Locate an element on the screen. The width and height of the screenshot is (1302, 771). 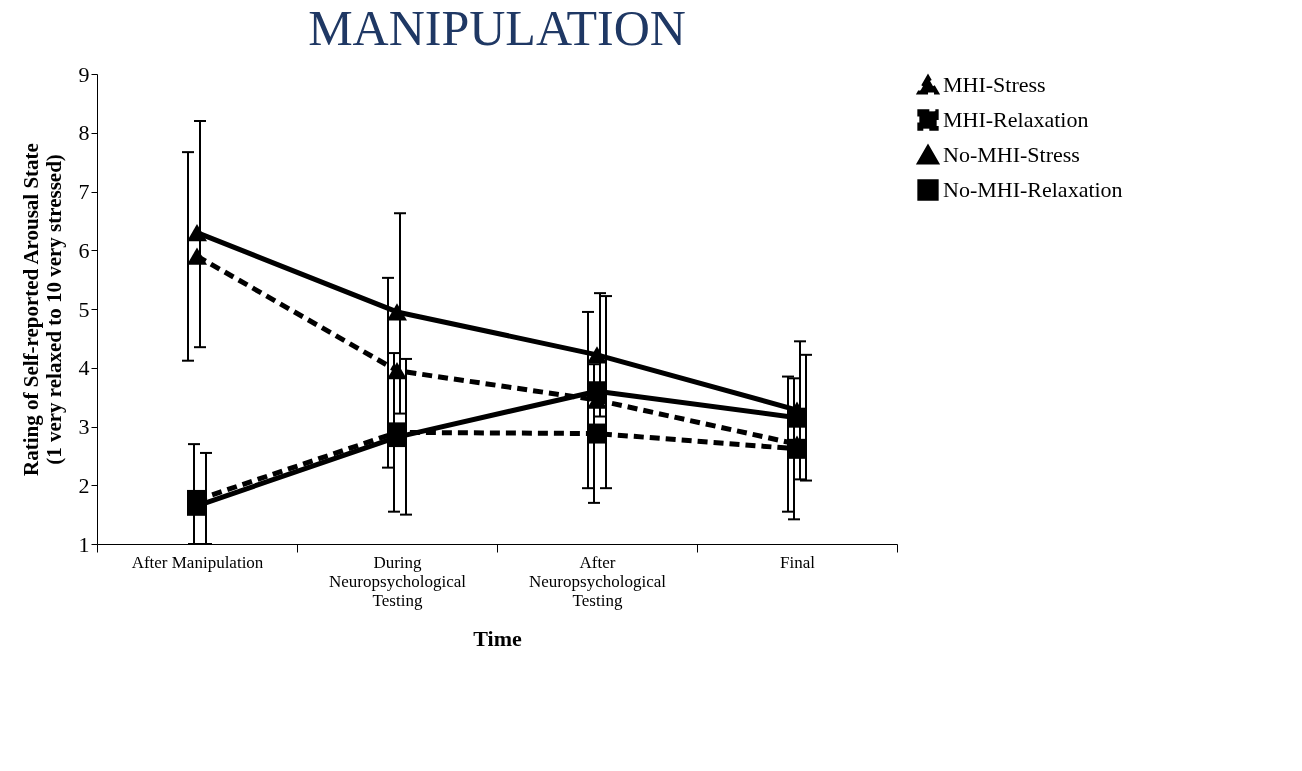
x-tick-label: Final is located at coordinates (798, 562).